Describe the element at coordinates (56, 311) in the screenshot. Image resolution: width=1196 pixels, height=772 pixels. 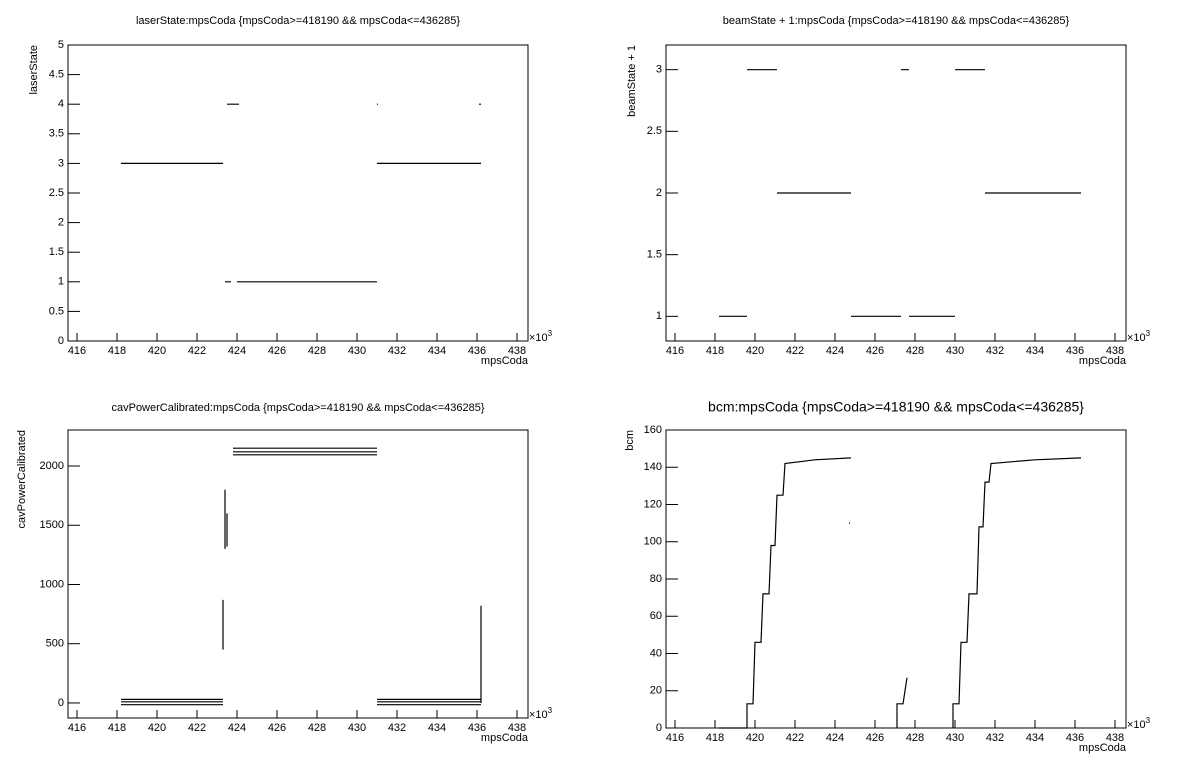
I see `y-tick-label: 0.5` at that location.